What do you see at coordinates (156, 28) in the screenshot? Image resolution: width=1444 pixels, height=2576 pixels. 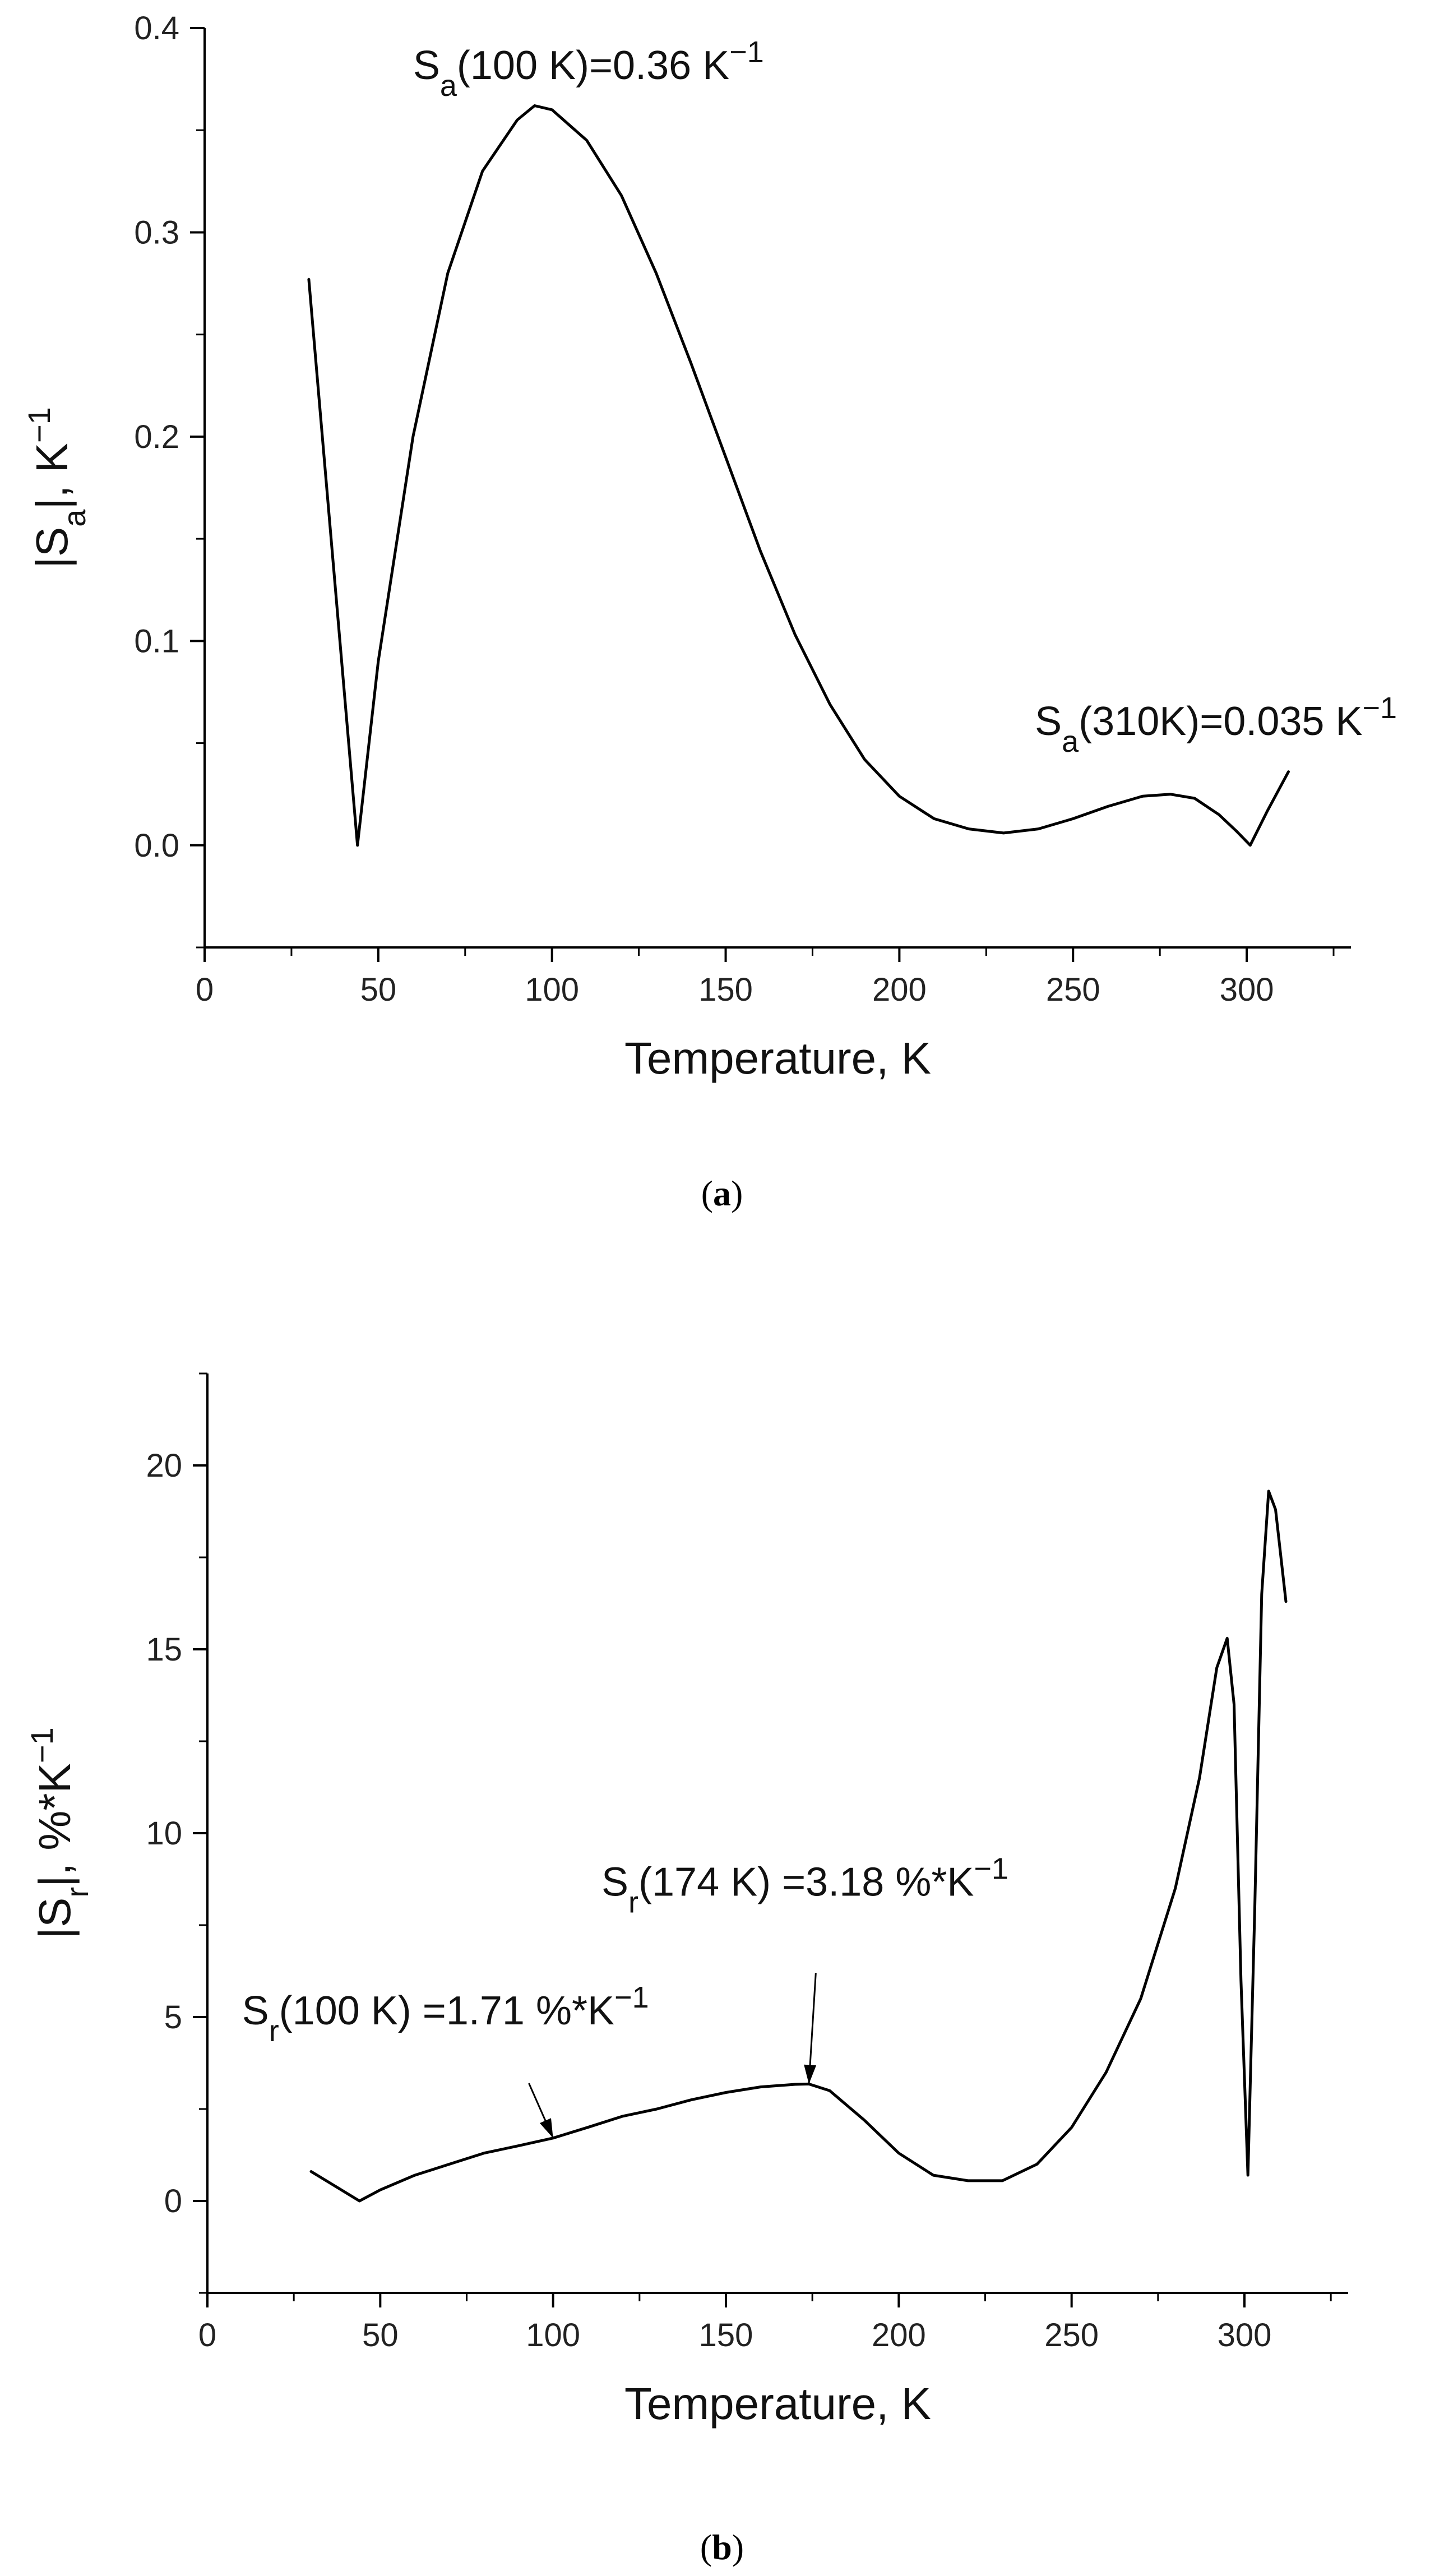 I see `panel-a-y-tick-label: 0.4` at bounding box center [156, 28].